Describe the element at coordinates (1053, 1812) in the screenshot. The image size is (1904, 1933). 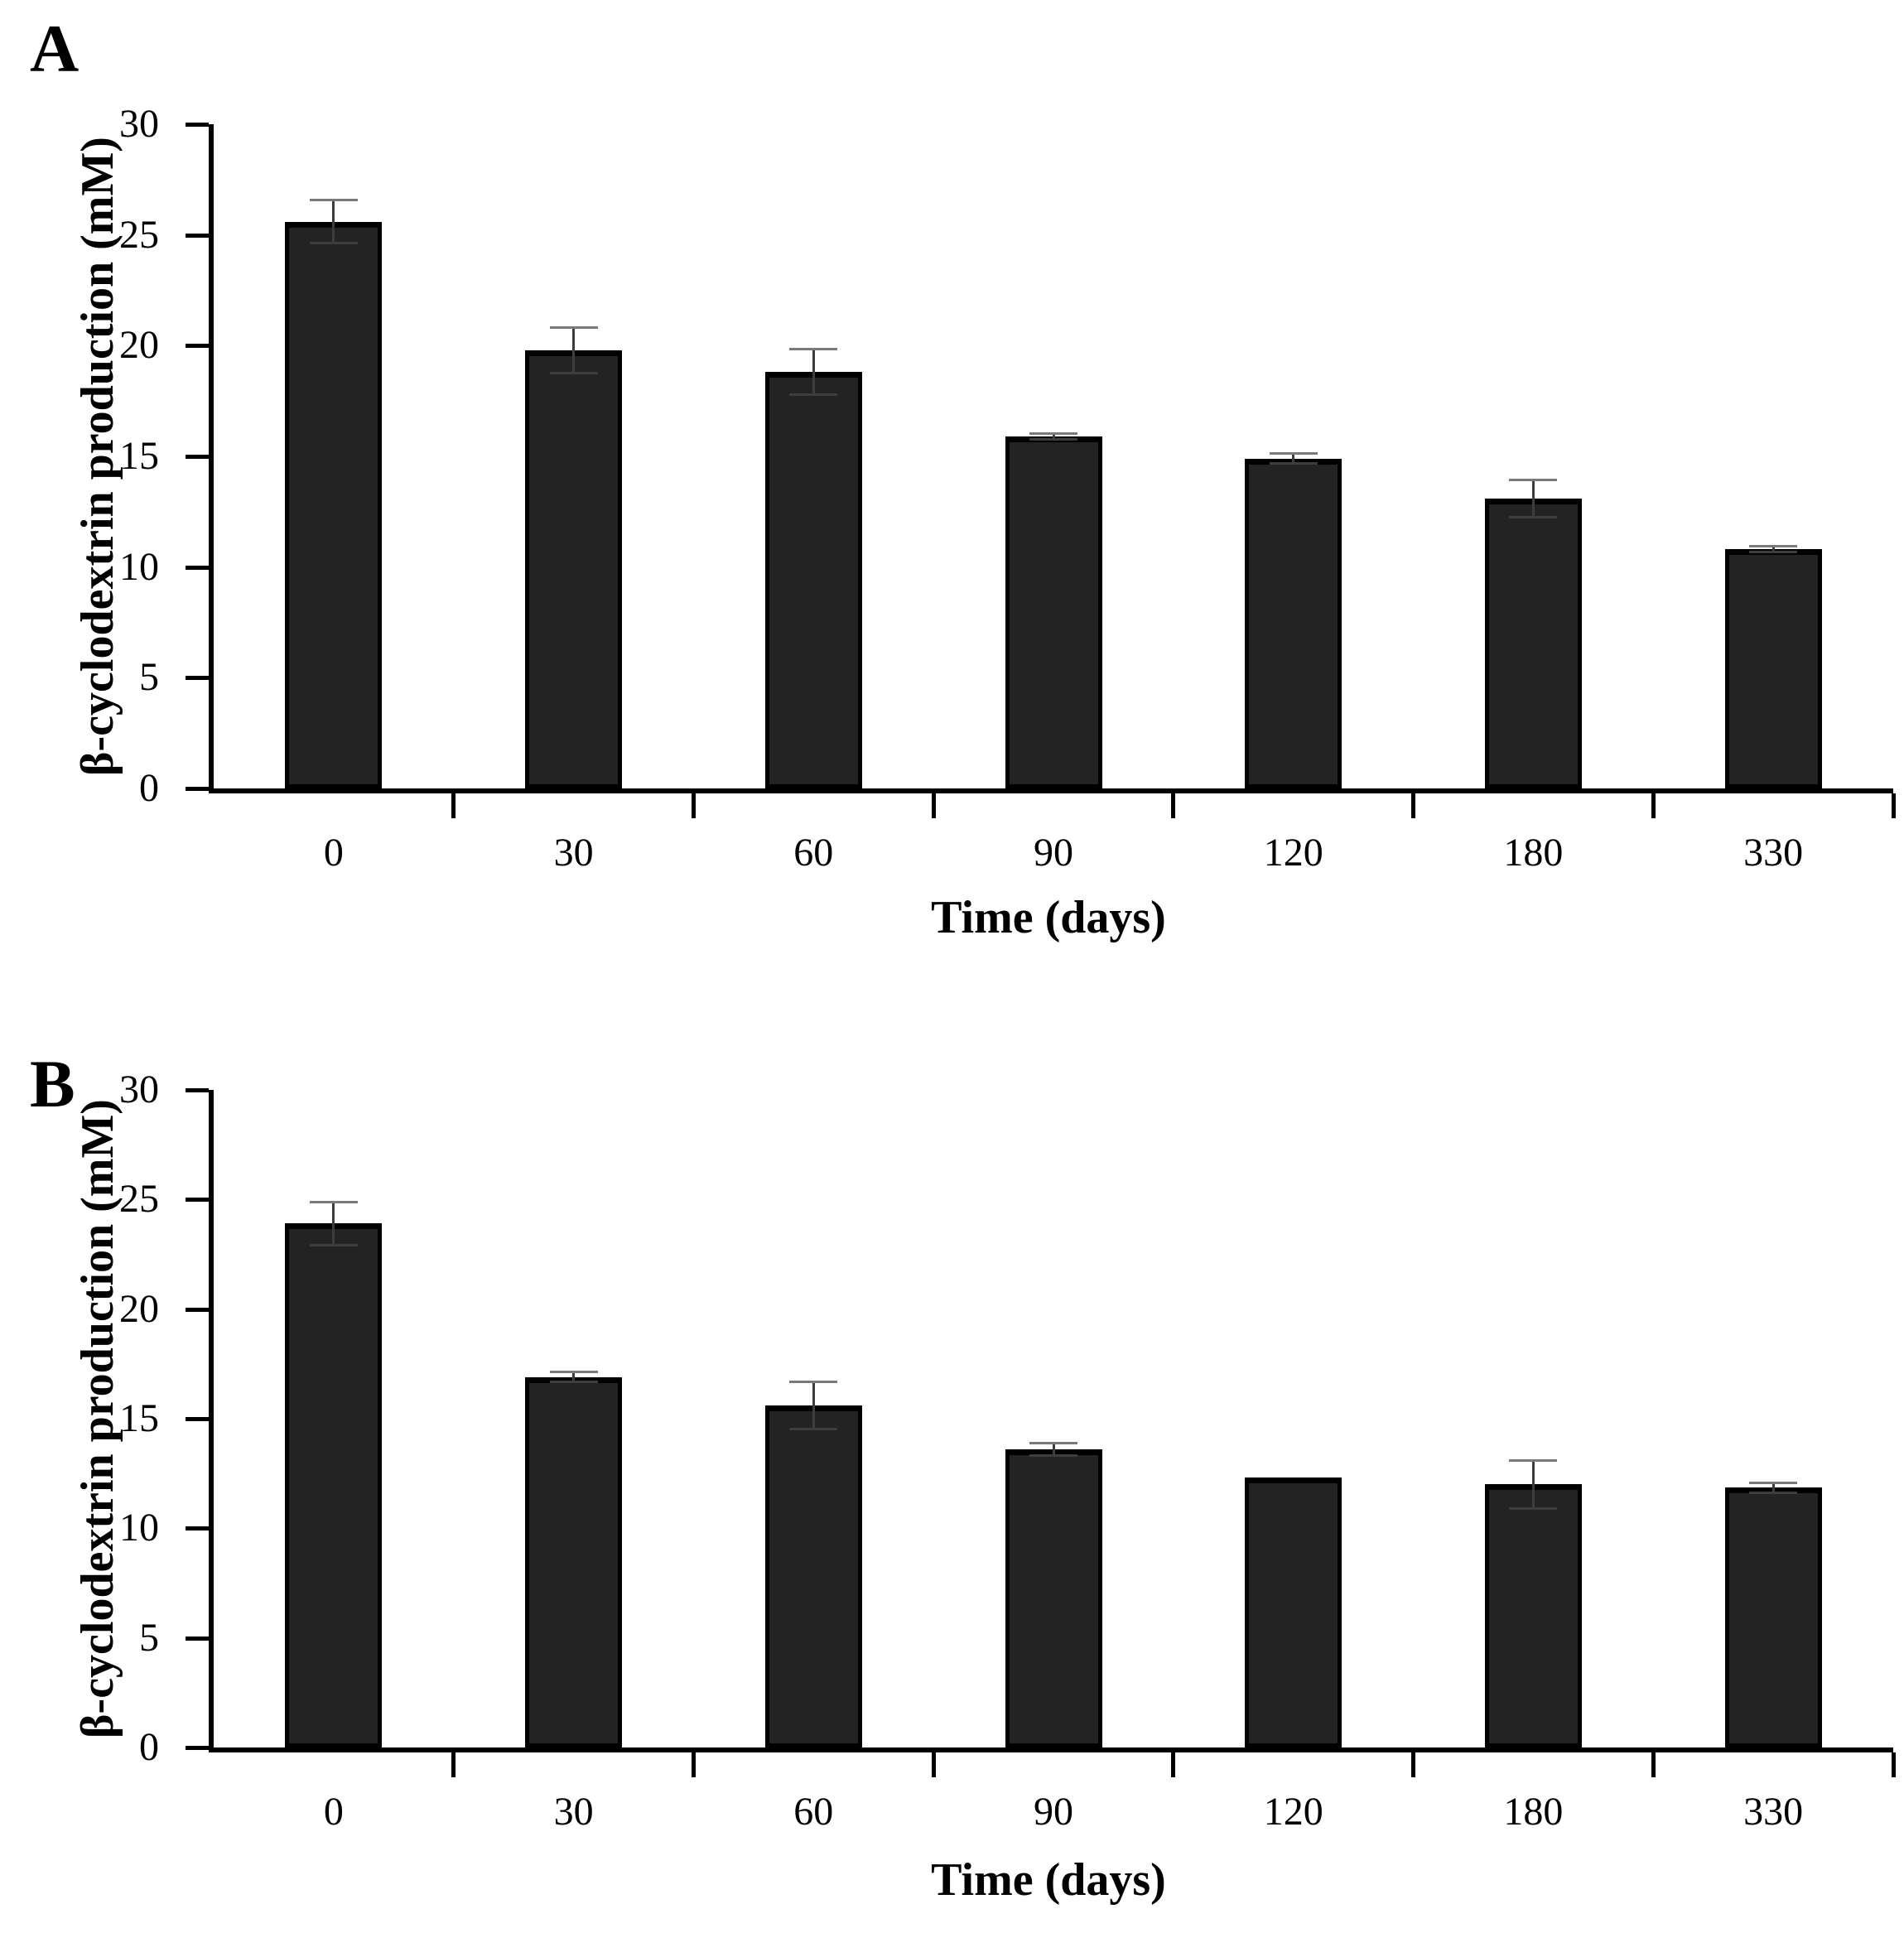
I see `x-axis-category-label-90-b: 90` at that location.